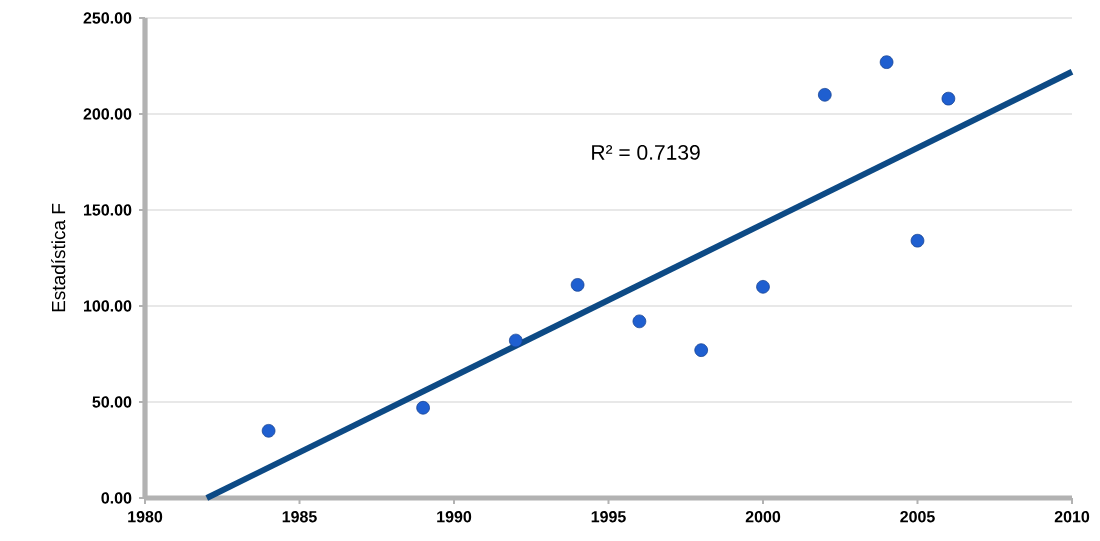 This screenshot has width=1100, height=541. What do you see at coordinates (608, 517) in the screenshot?
I see `x-tick-label: 1995` at bounding box center [608, 517].